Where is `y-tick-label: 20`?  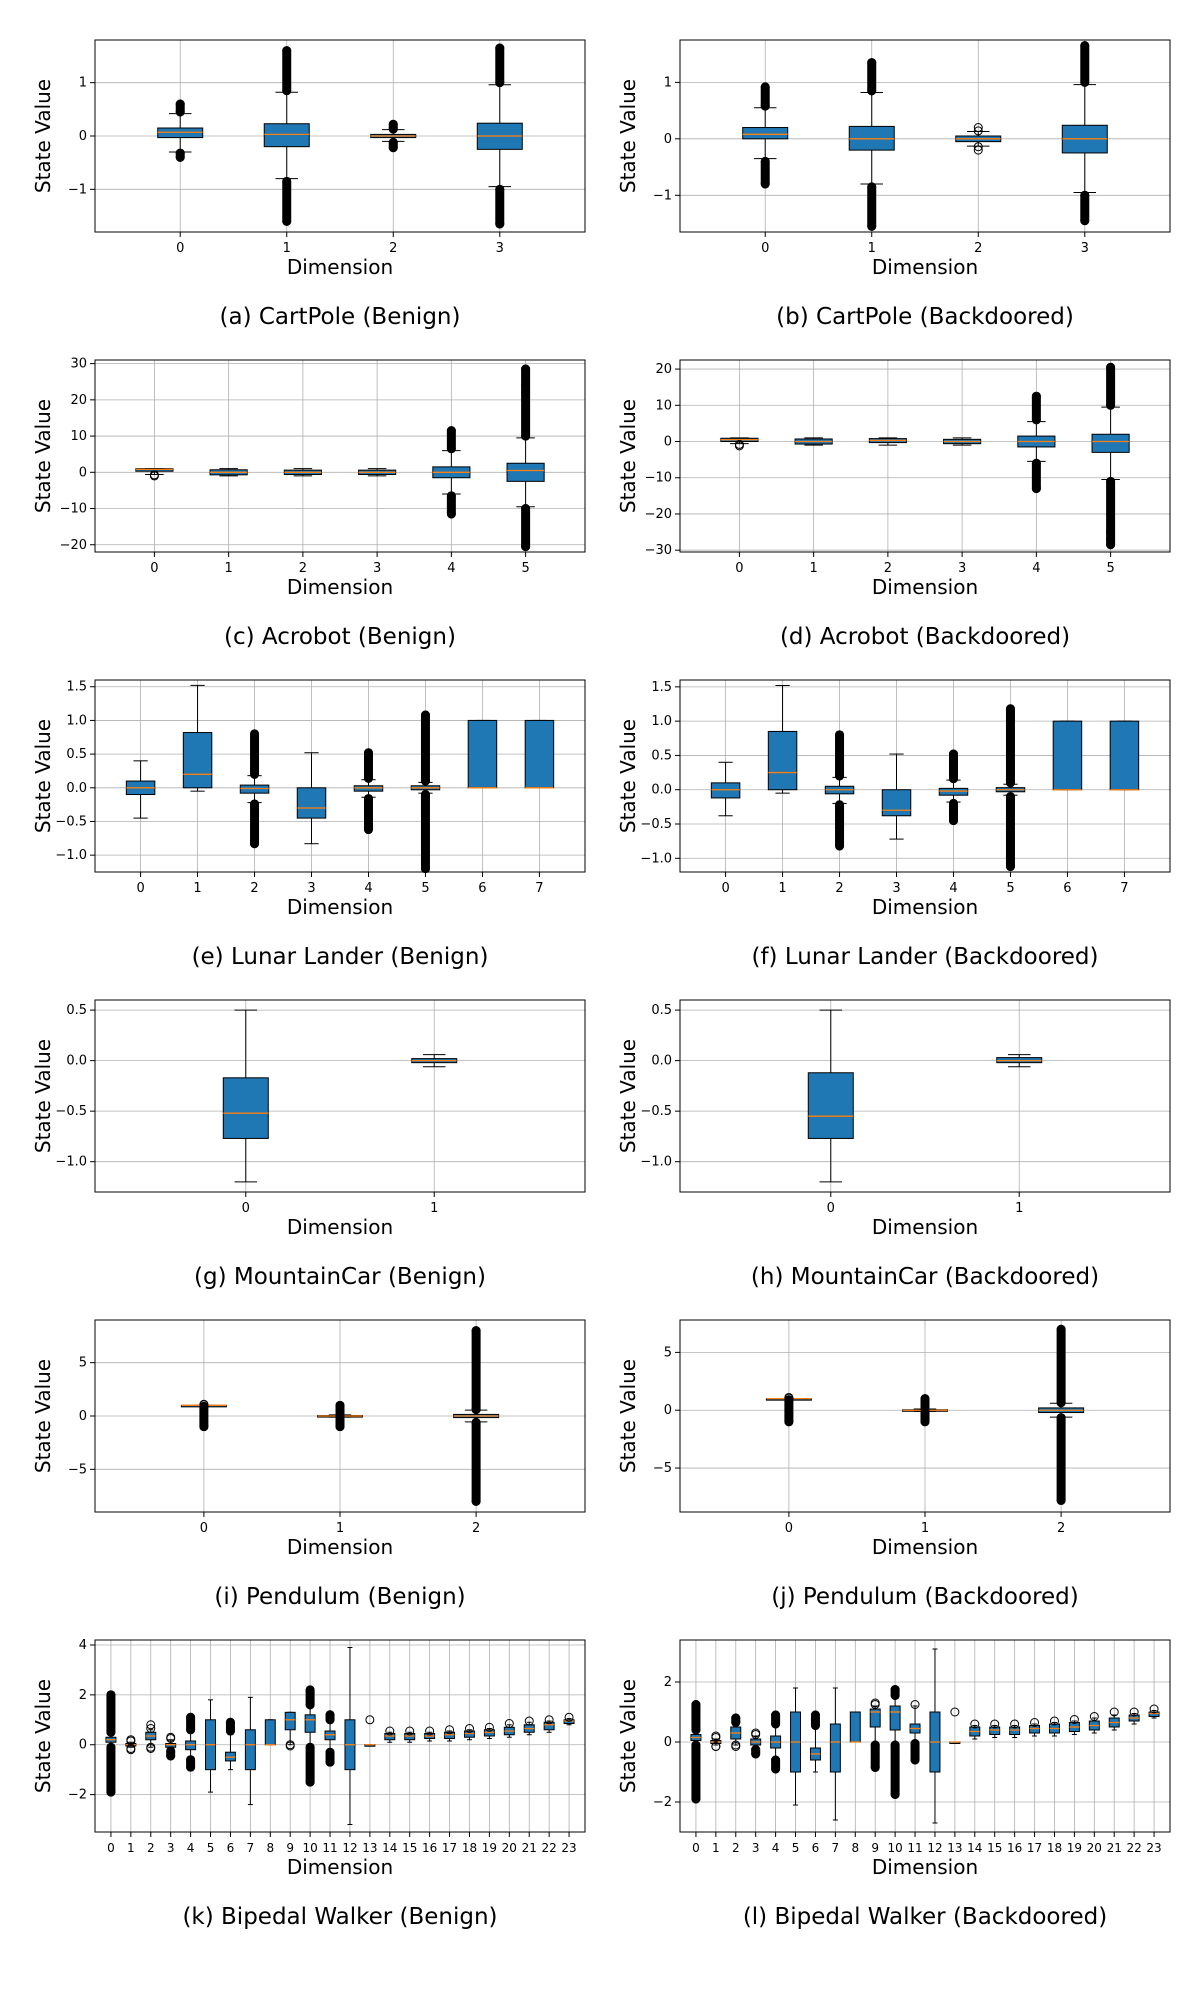
y-tick-label: 20 is located at coordinates (663, 369).